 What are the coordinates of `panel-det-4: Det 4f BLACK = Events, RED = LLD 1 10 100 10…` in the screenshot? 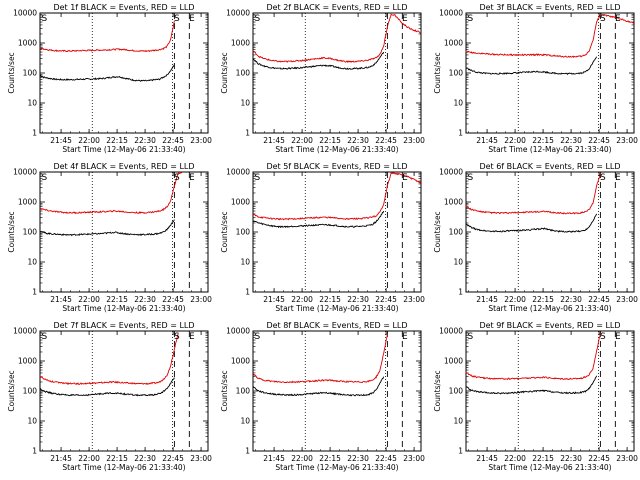 It's located at (109, 237).